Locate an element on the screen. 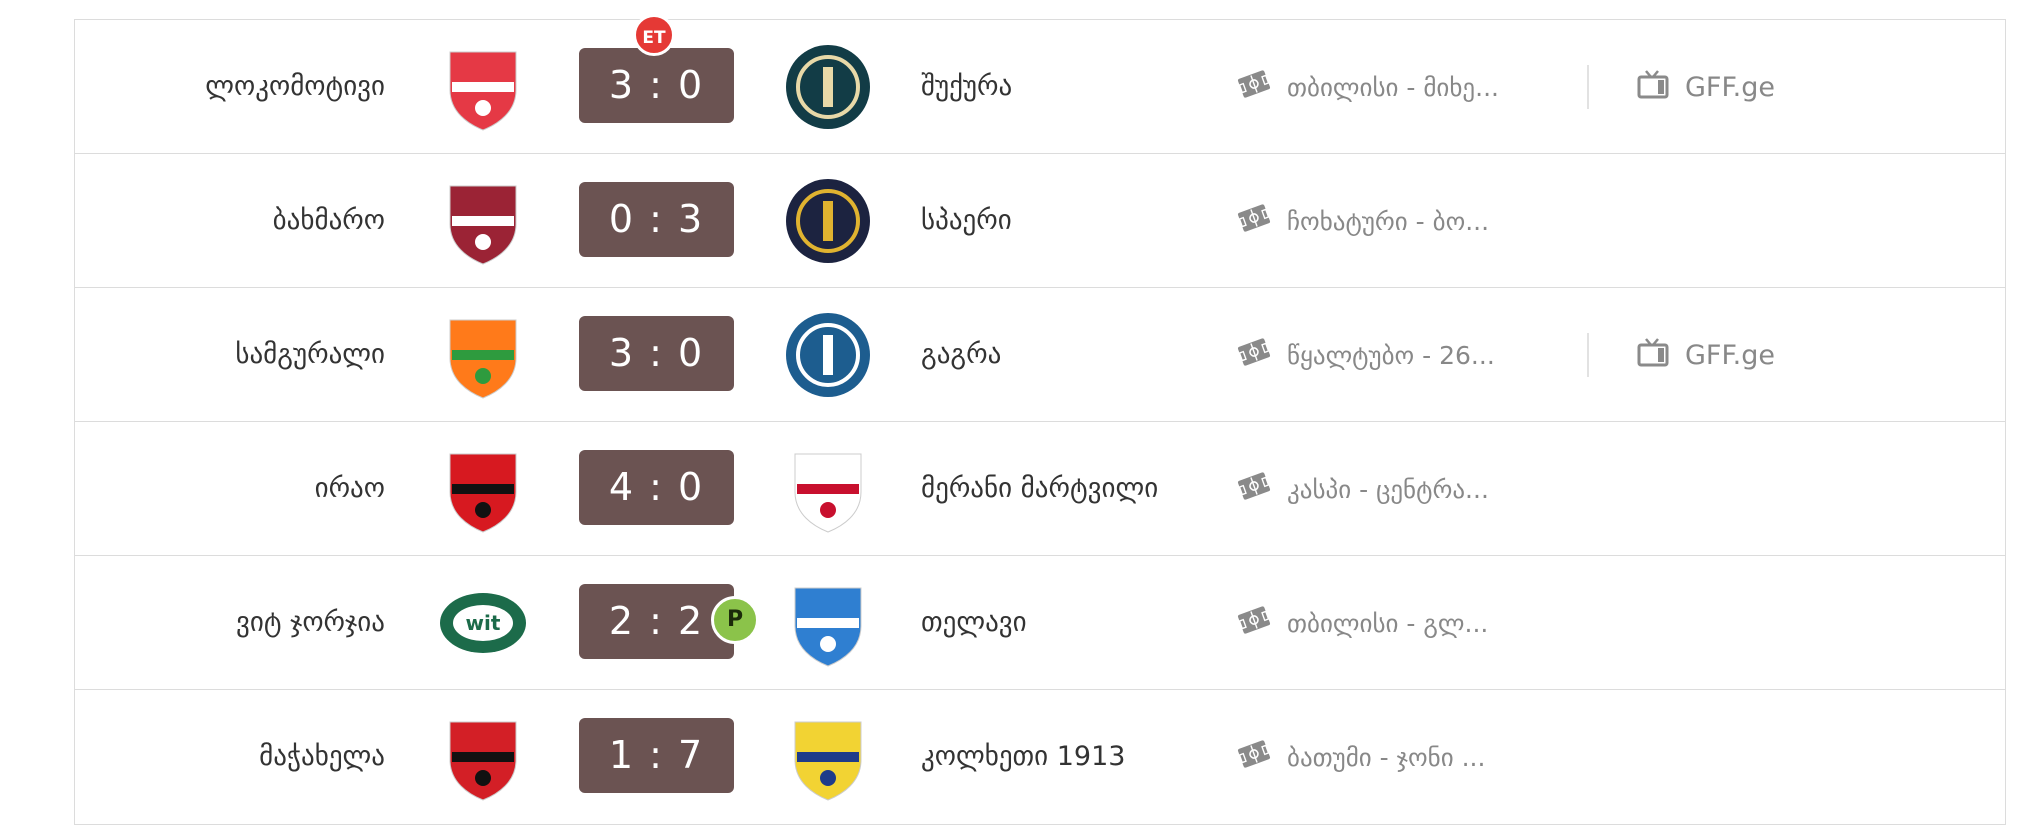 The image size is (2026, 837). svg-text: wit is located at coordinates (483, 623).